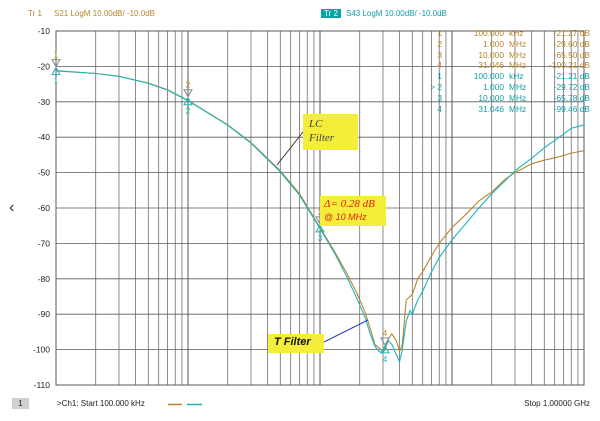  What do you see at coordinates (507, 76) in the screenshot?
I see `marker-row-tr2-1: 1 100.000 kHz -21.21 dB` at bounding box center [507, 76].